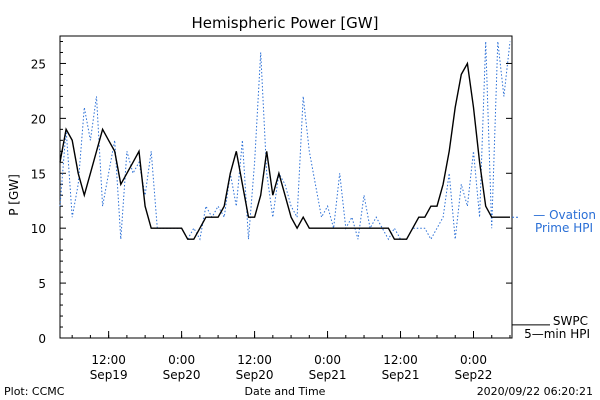 The width and height of the screenshot is (600, 400). Describe the element at coordinates (285, 391) in the screenshot. I see `x-axis-label: Date and Time` at that location.